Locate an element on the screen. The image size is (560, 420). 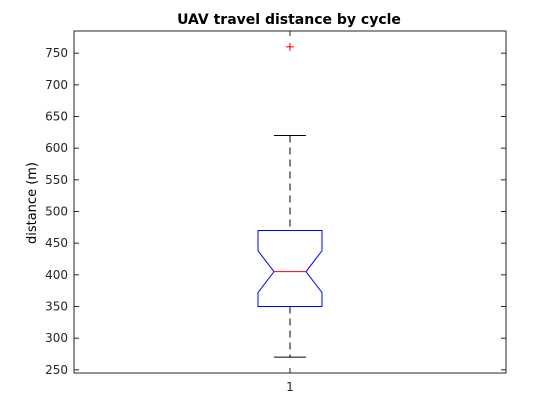
y-tick-label: 600 is located at coordinates (56, 148).